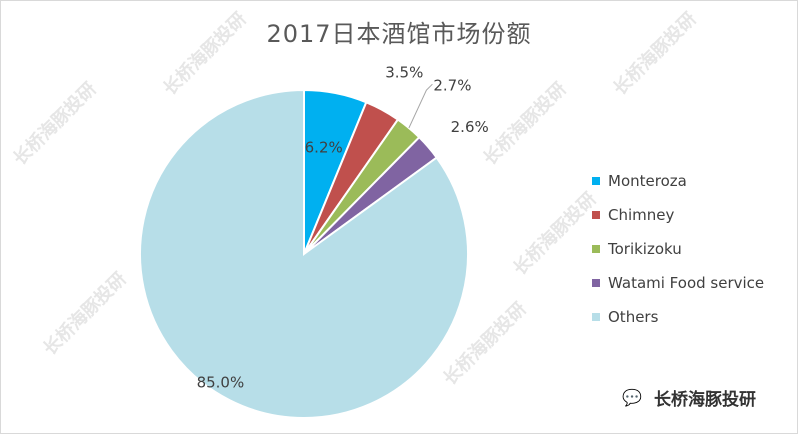 The image size is (798, 434). I want to click on legend-label: Monteroza, so click(647, 181).